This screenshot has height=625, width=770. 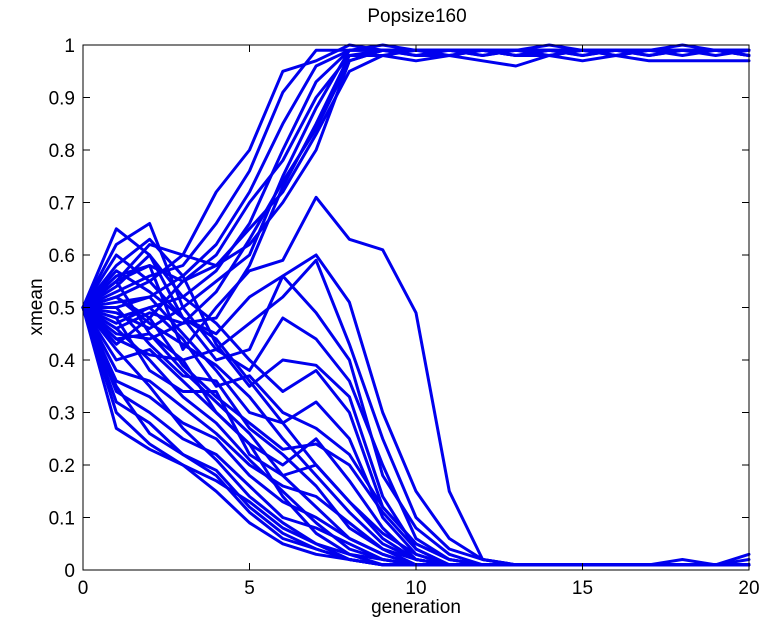 I want to click on y-tick-label: 1, so click(x=69, y=46).